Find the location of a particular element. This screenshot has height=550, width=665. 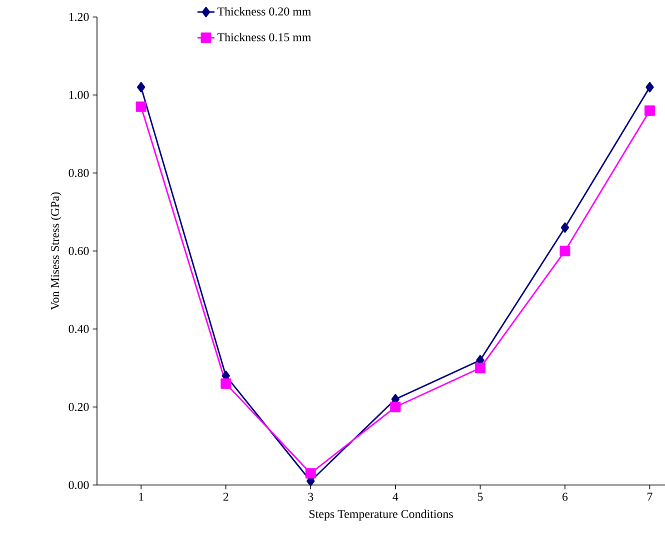

y-tick-label: 0.60 is located at coordinates (78, 251).